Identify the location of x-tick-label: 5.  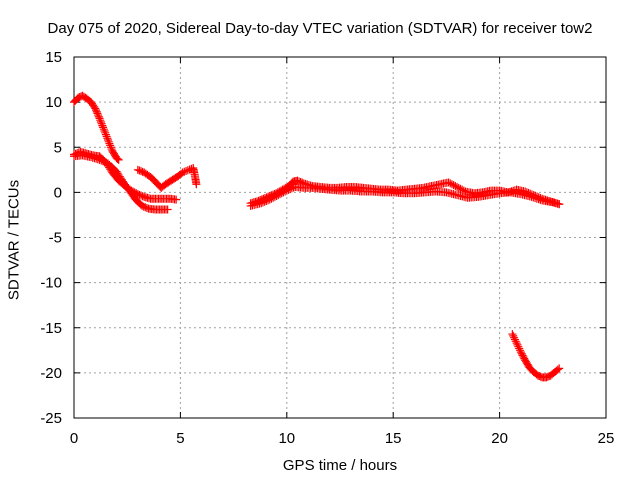
(180, 438).